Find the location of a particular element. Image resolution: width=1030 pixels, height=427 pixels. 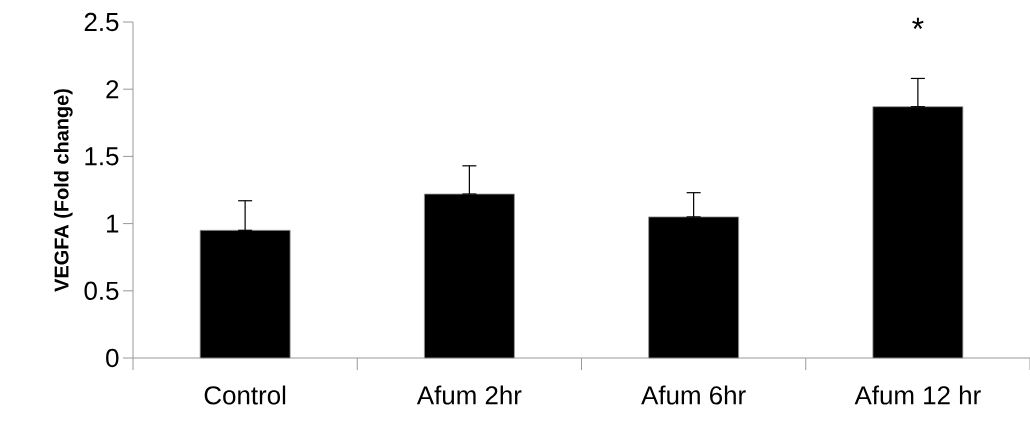

y-tick-label: 2 is located at coordinates (112, 89).